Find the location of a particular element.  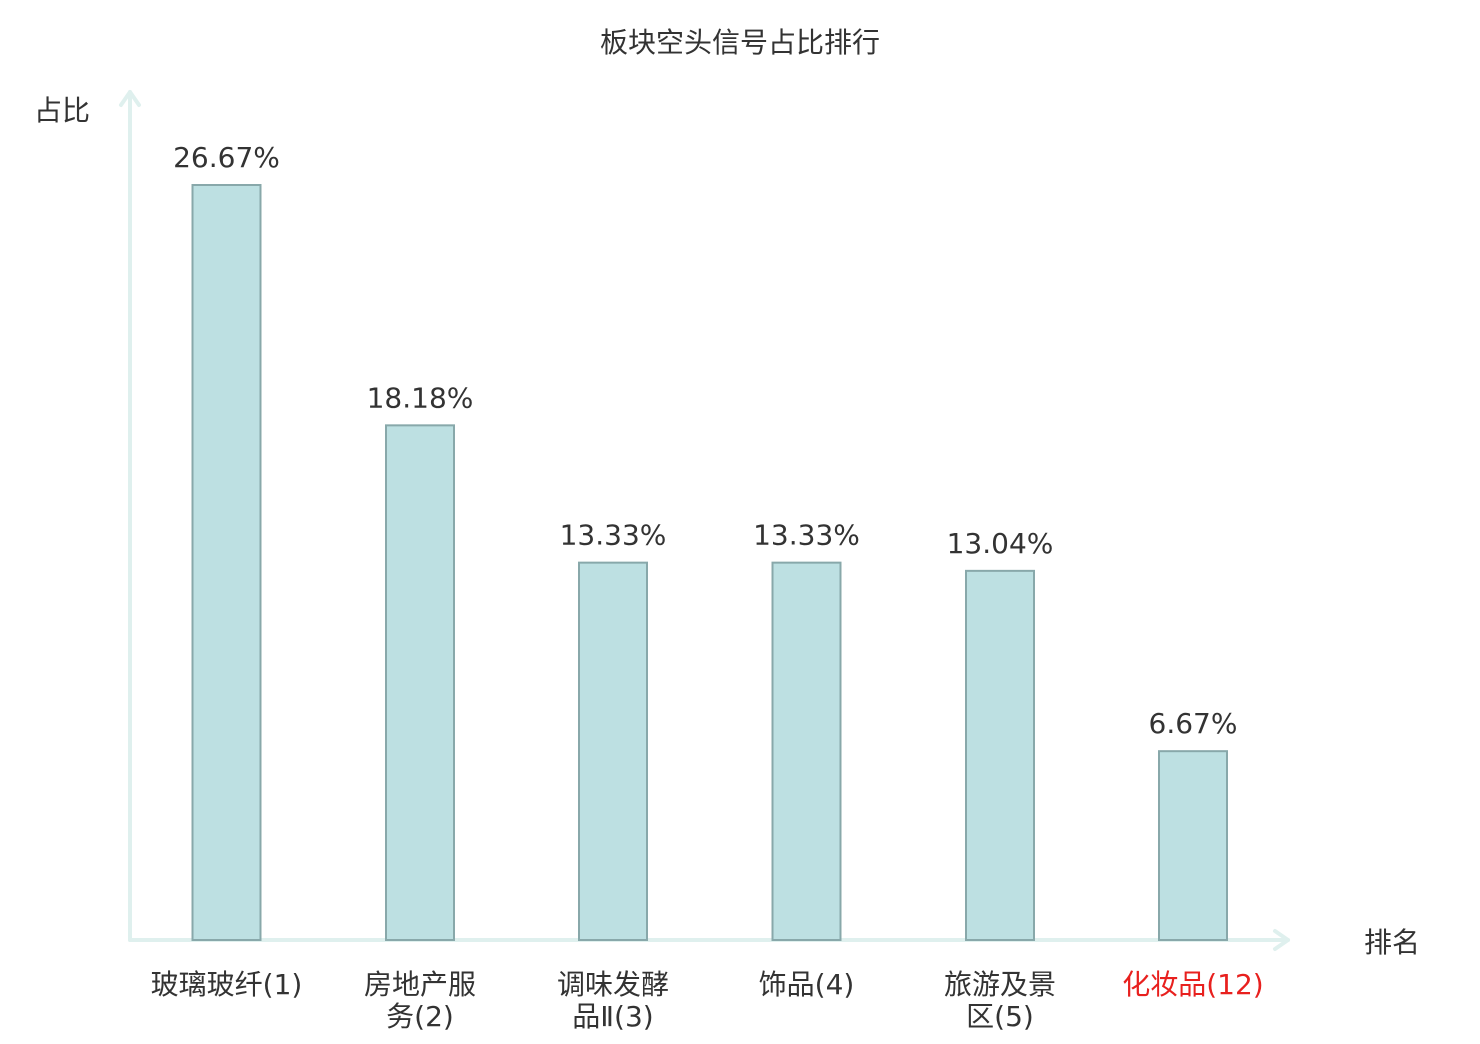

category-label: 化妆品(12) is located at coordinates (1192, 984).